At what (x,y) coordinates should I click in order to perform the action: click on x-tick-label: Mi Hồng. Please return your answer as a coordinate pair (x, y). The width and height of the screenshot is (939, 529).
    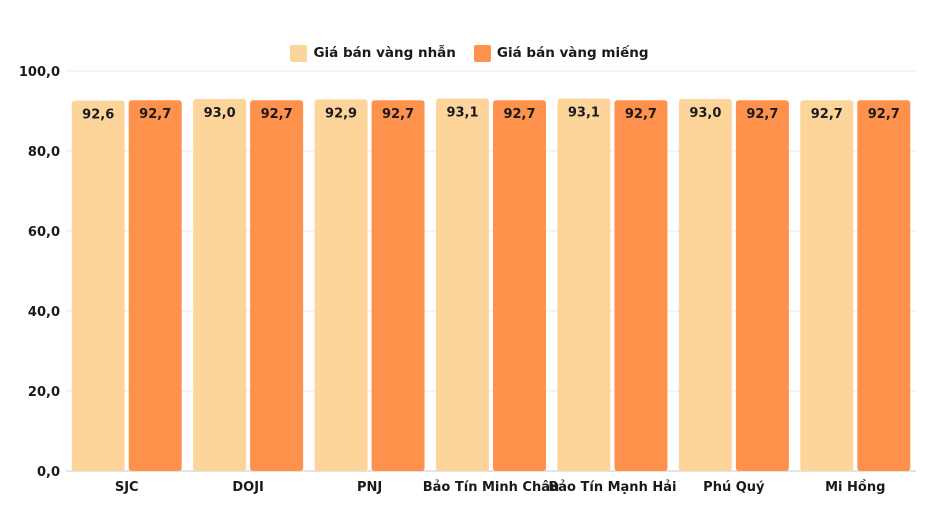
    Looking at the image, I should click on (855, 487).